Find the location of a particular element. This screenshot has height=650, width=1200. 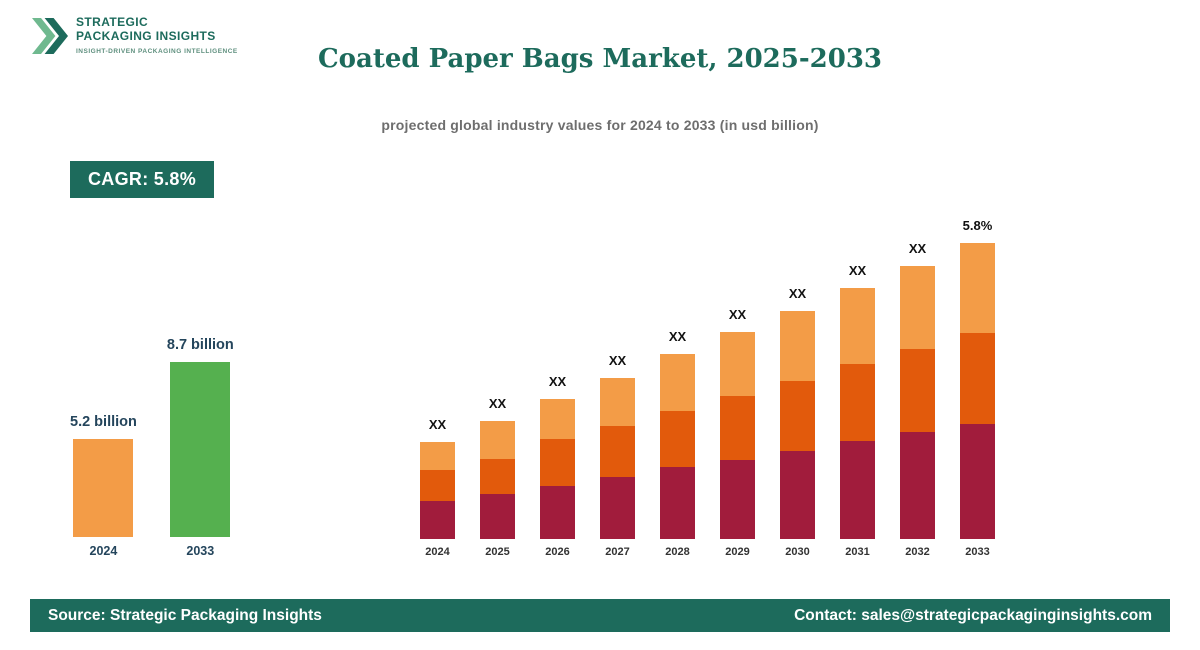

x-axis-label: 2029 is located at coordinates (737, 552).